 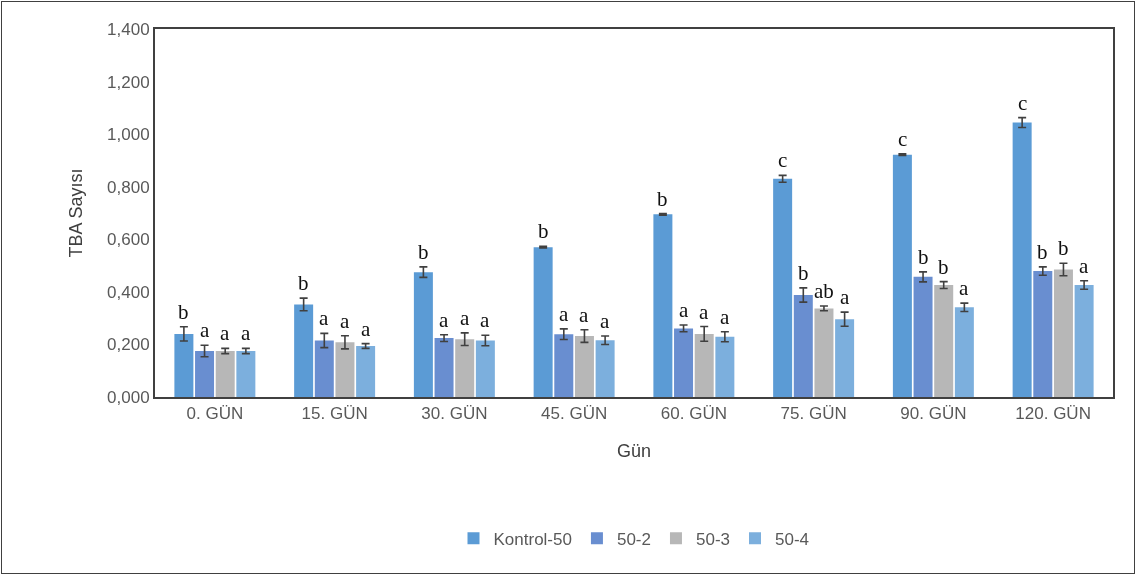 I want to click on y-tick-label: 0,600, so click(x=128, y=240).